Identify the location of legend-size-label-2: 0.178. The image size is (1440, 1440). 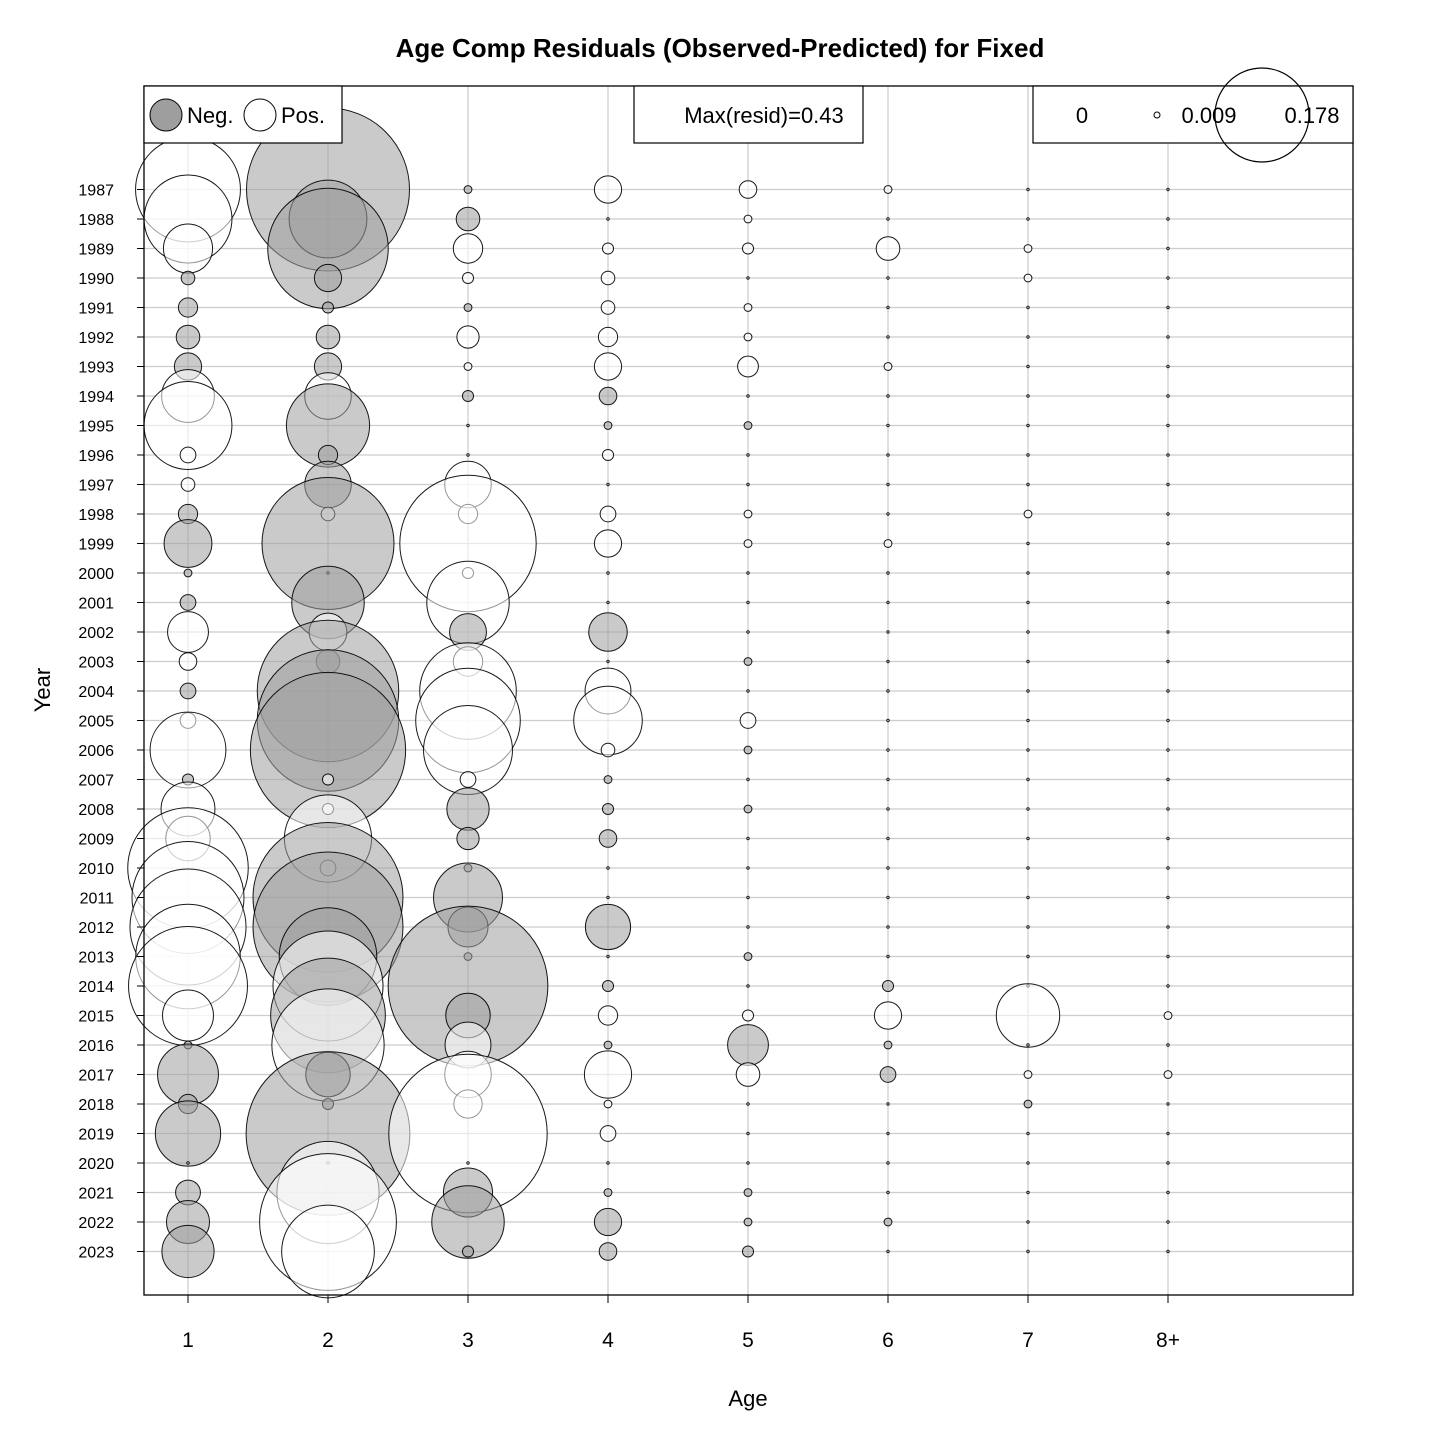
(1311, 115).